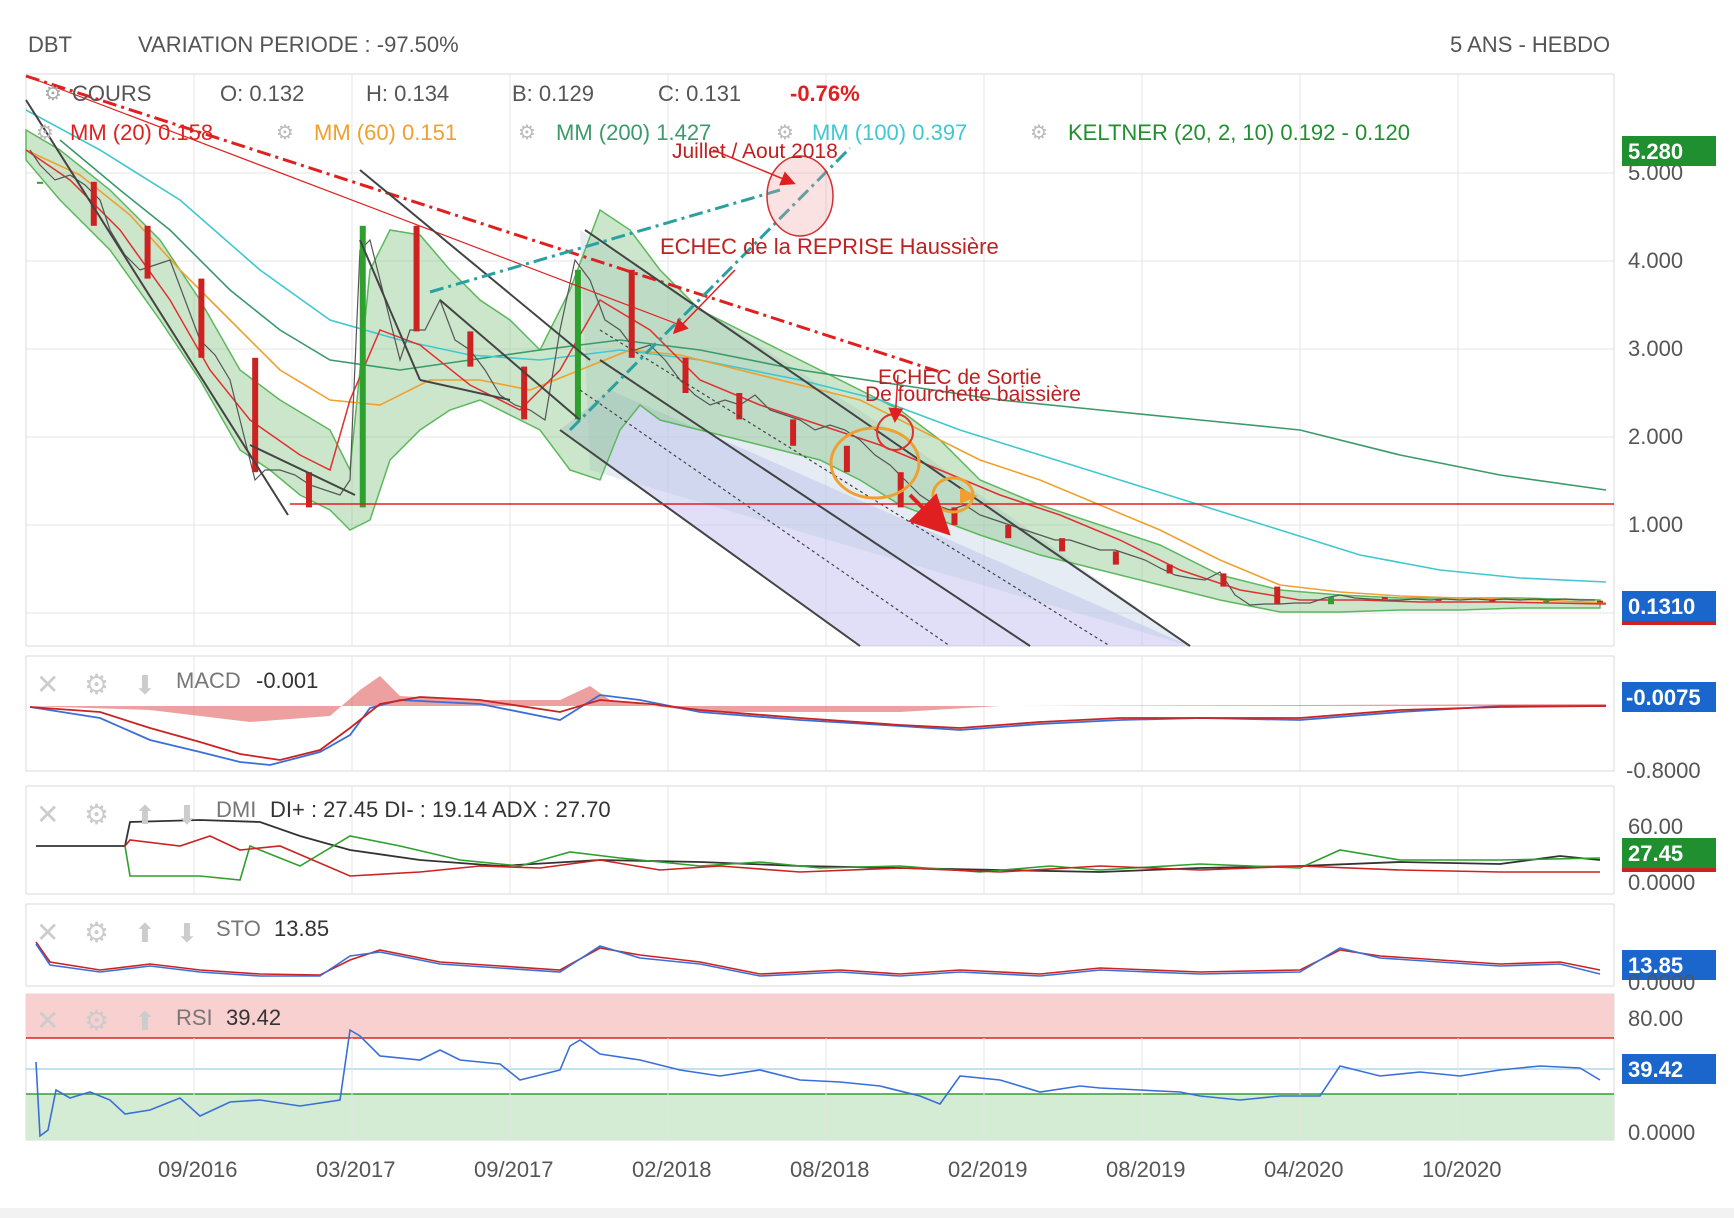  I want to click on dmi-axis-high: 60.00, so click(1655, 826).